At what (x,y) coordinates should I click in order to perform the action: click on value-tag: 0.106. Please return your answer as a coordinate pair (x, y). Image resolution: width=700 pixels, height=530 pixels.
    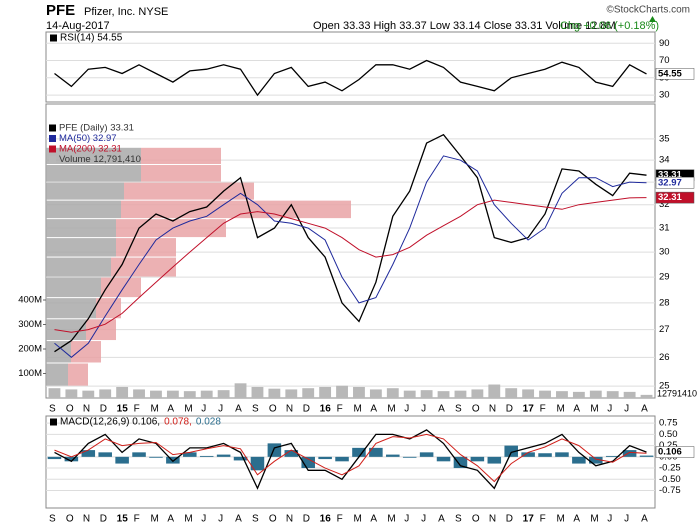
    Looking at the image, I should click on (670, 452).